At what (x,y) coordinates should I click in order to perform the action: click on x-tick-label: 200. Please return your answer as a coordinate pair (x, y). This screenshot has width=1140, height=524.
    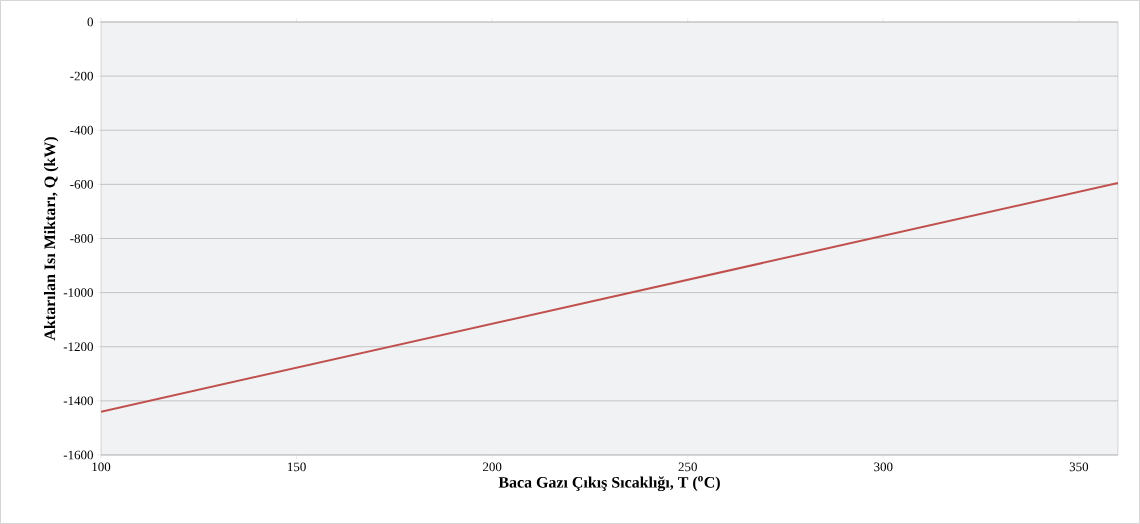
    Looking at the image, I should click on (492, 467).